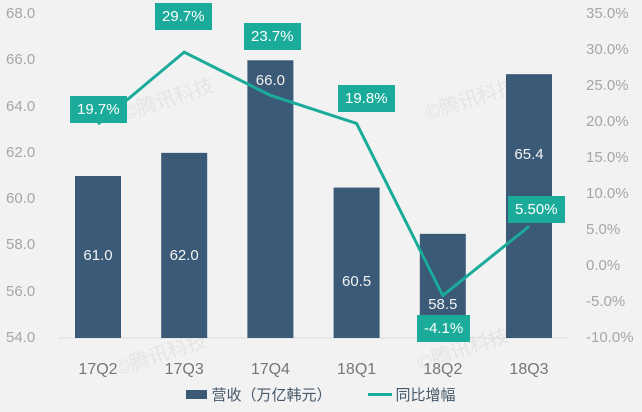 The height and width of the screenshot is (412, 642). Describe the element at coordinates (607, 157) in the screenshot. I see `axis-tick-right: 15.0%` at that location.